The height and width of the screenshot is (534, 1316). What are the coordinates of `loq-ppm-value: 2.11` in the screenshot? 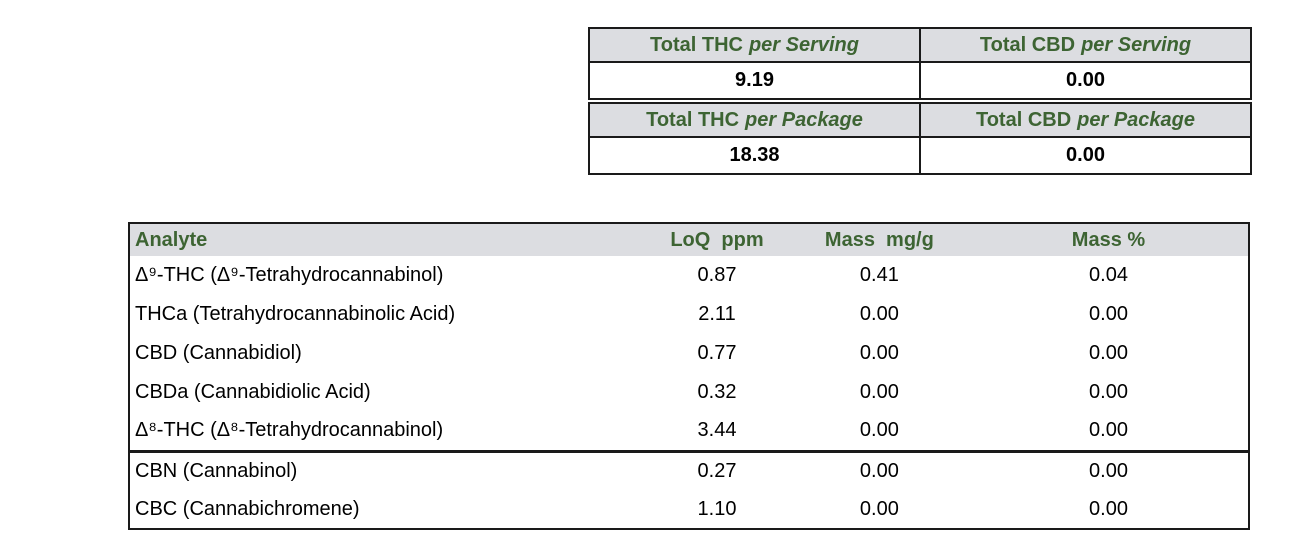 It's located at (717, 314).